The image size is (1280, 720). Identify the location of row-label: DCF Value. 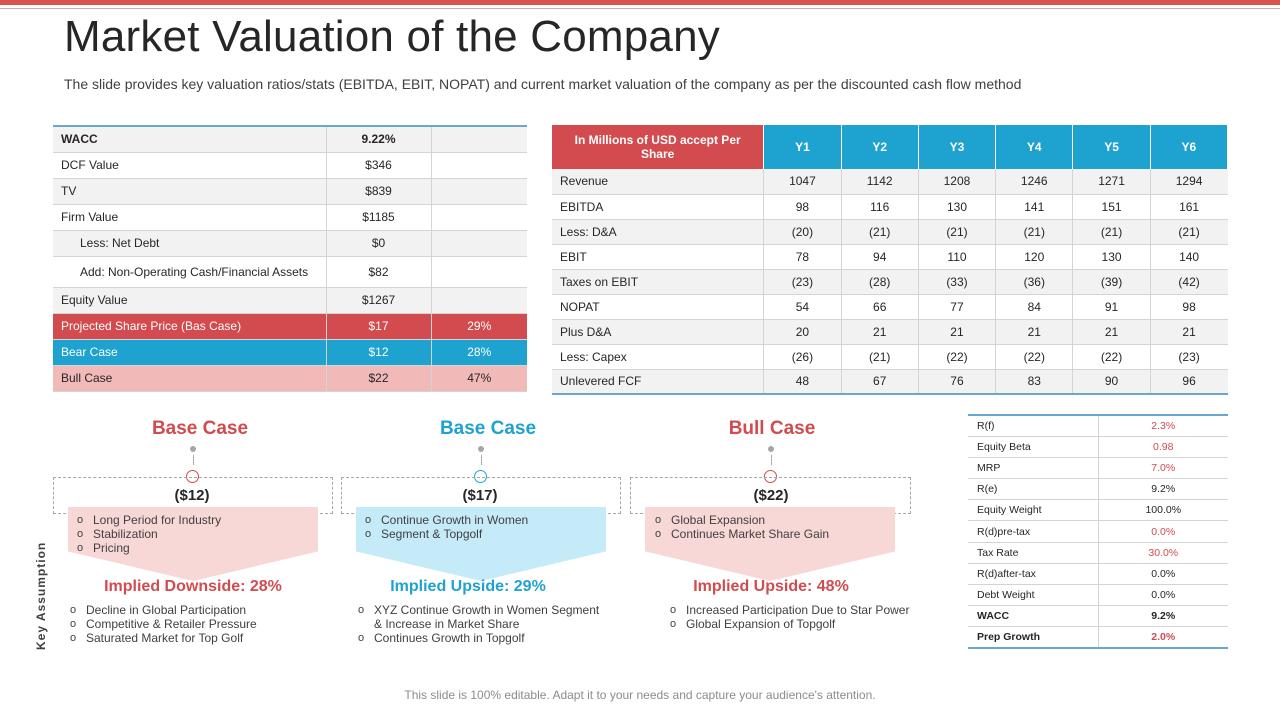
(190, 165).